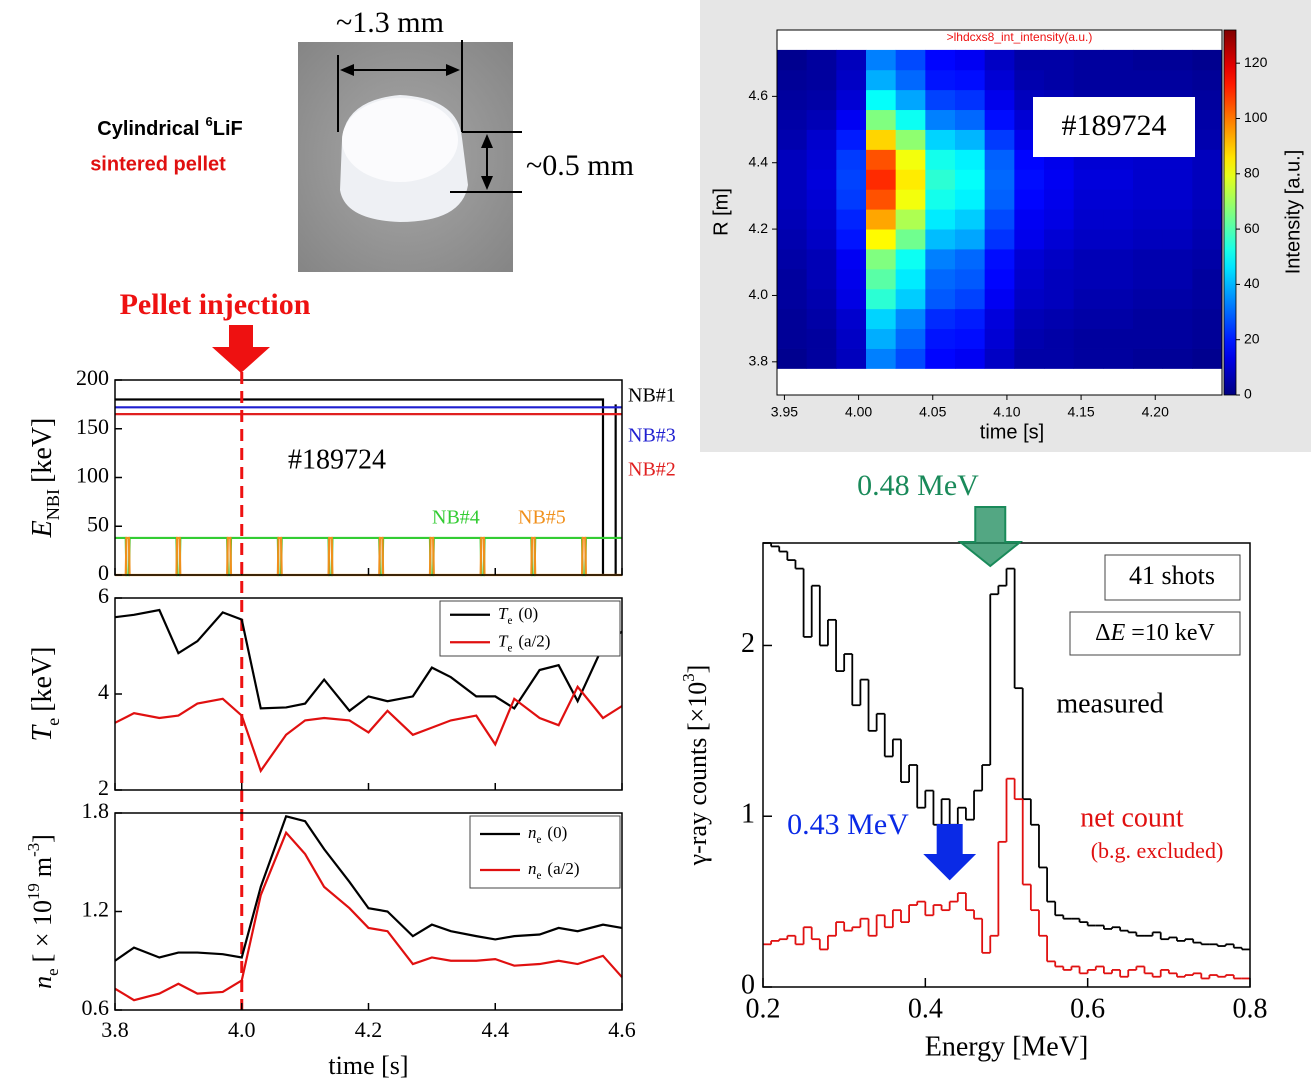 The image size is (1311, 1084). Describe the element at coordinates (148, 129) in the screenshot. I see `caption-line-1-part: Cylindrical` at that location.